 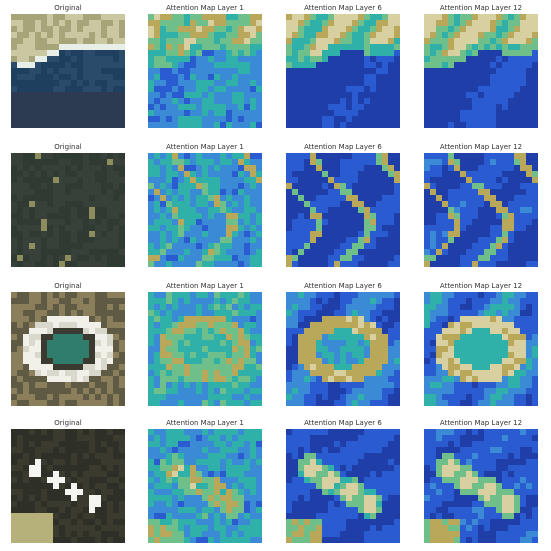 I want to click on attention-heatmap, so click(x=343, y=71).